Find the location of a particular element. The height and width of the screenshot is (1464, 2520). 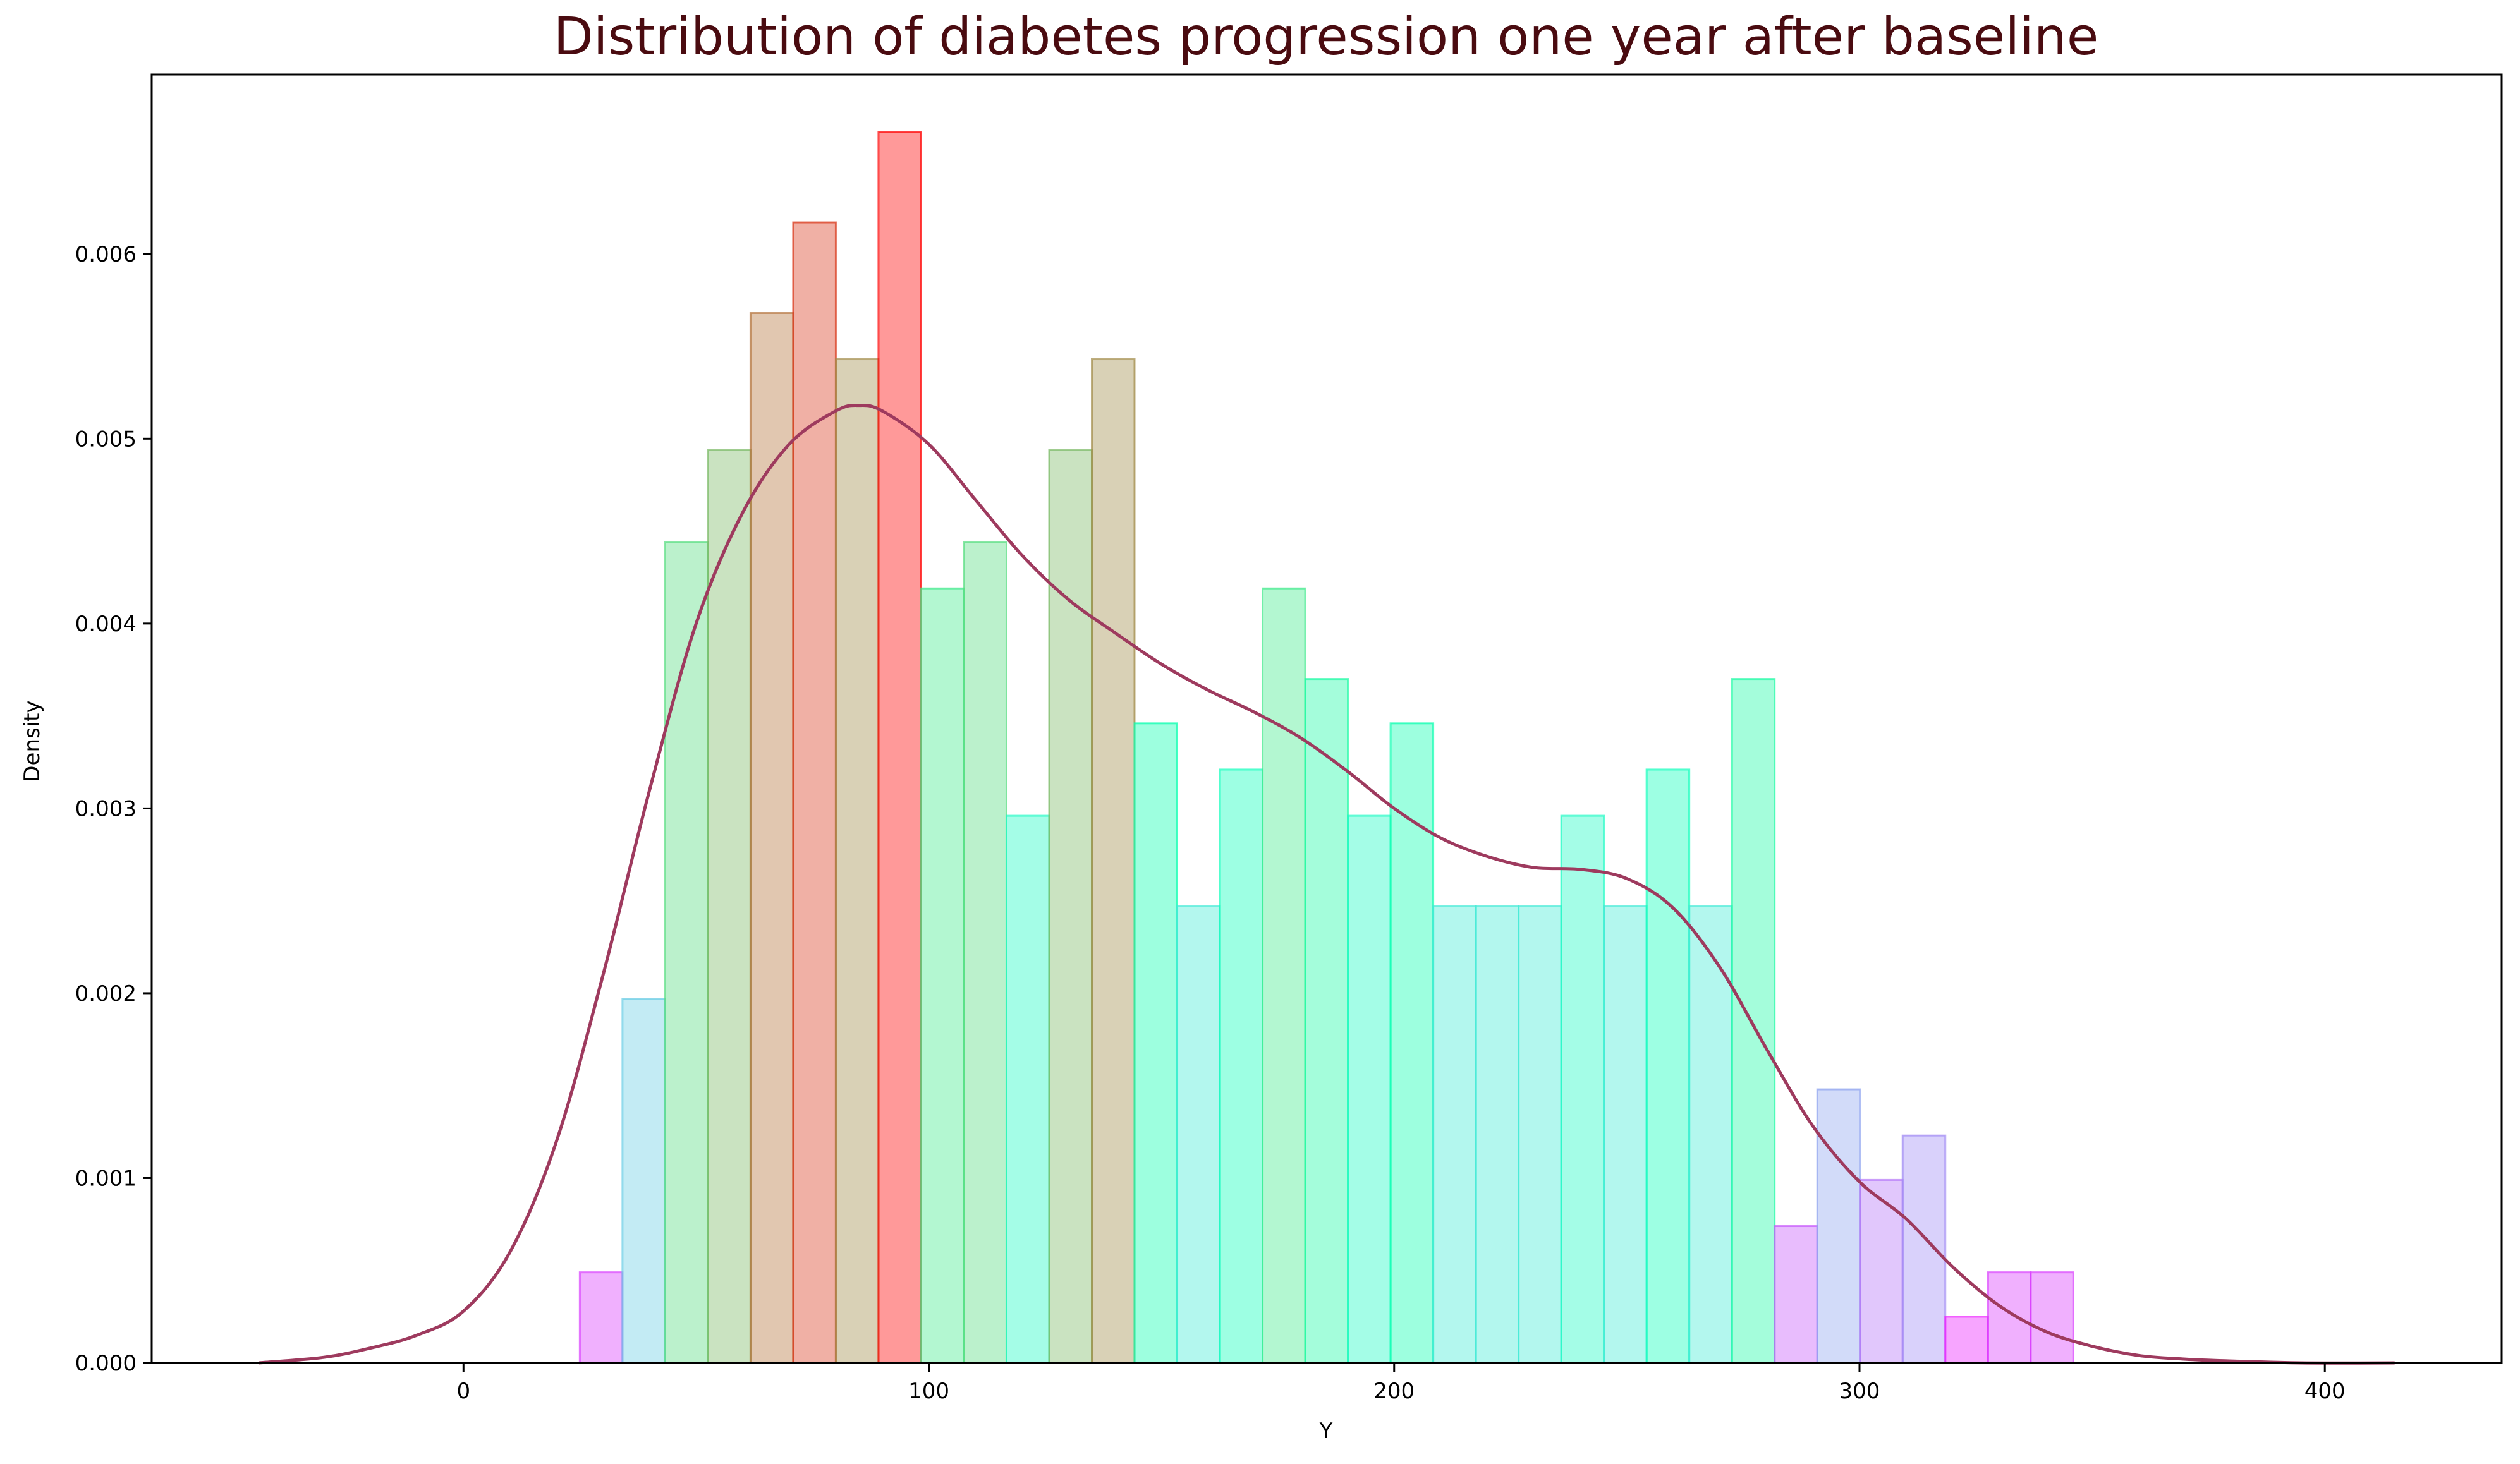

x-axis-label: Y is located at coordinates (1326, 1432).